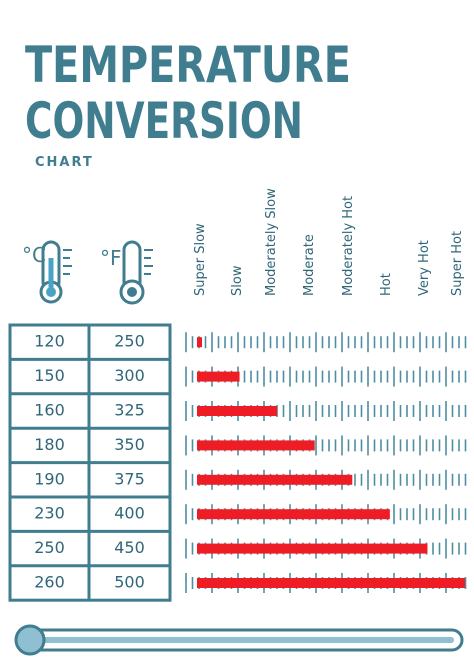  What do you see at coordinates (49, 478) in the screenshot?
I see `table-cell: 190` at bounding box center [49, 478].